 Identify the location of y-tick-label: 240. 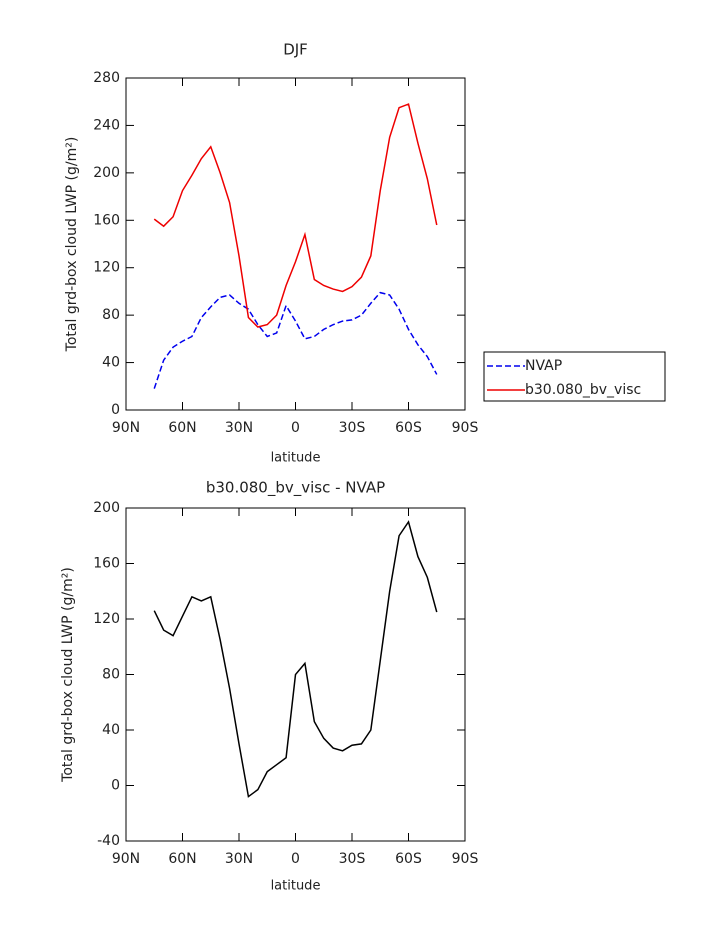
(106, 125).